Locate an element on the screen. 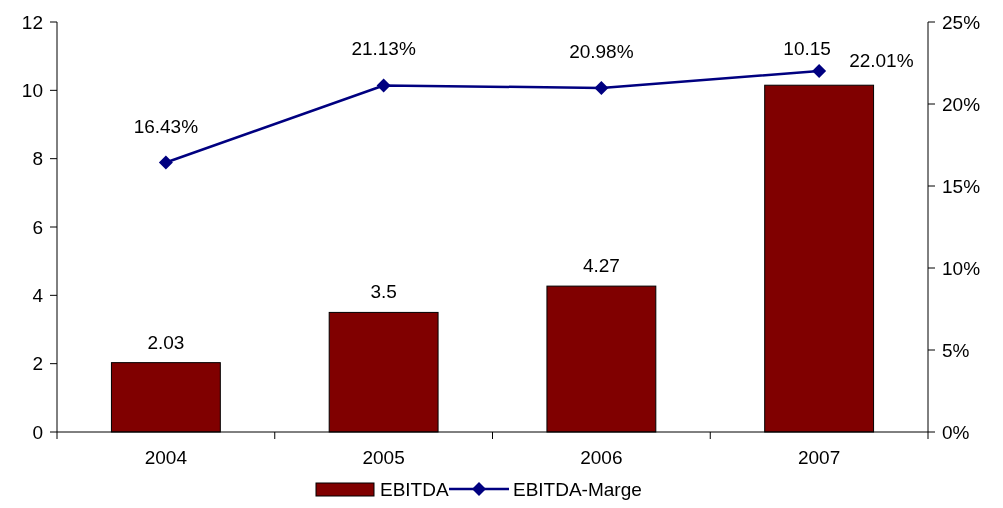 The height and width of the screenshot is (508, 1003). y2-tick-label: 0% is located at coordinates (956, 432).